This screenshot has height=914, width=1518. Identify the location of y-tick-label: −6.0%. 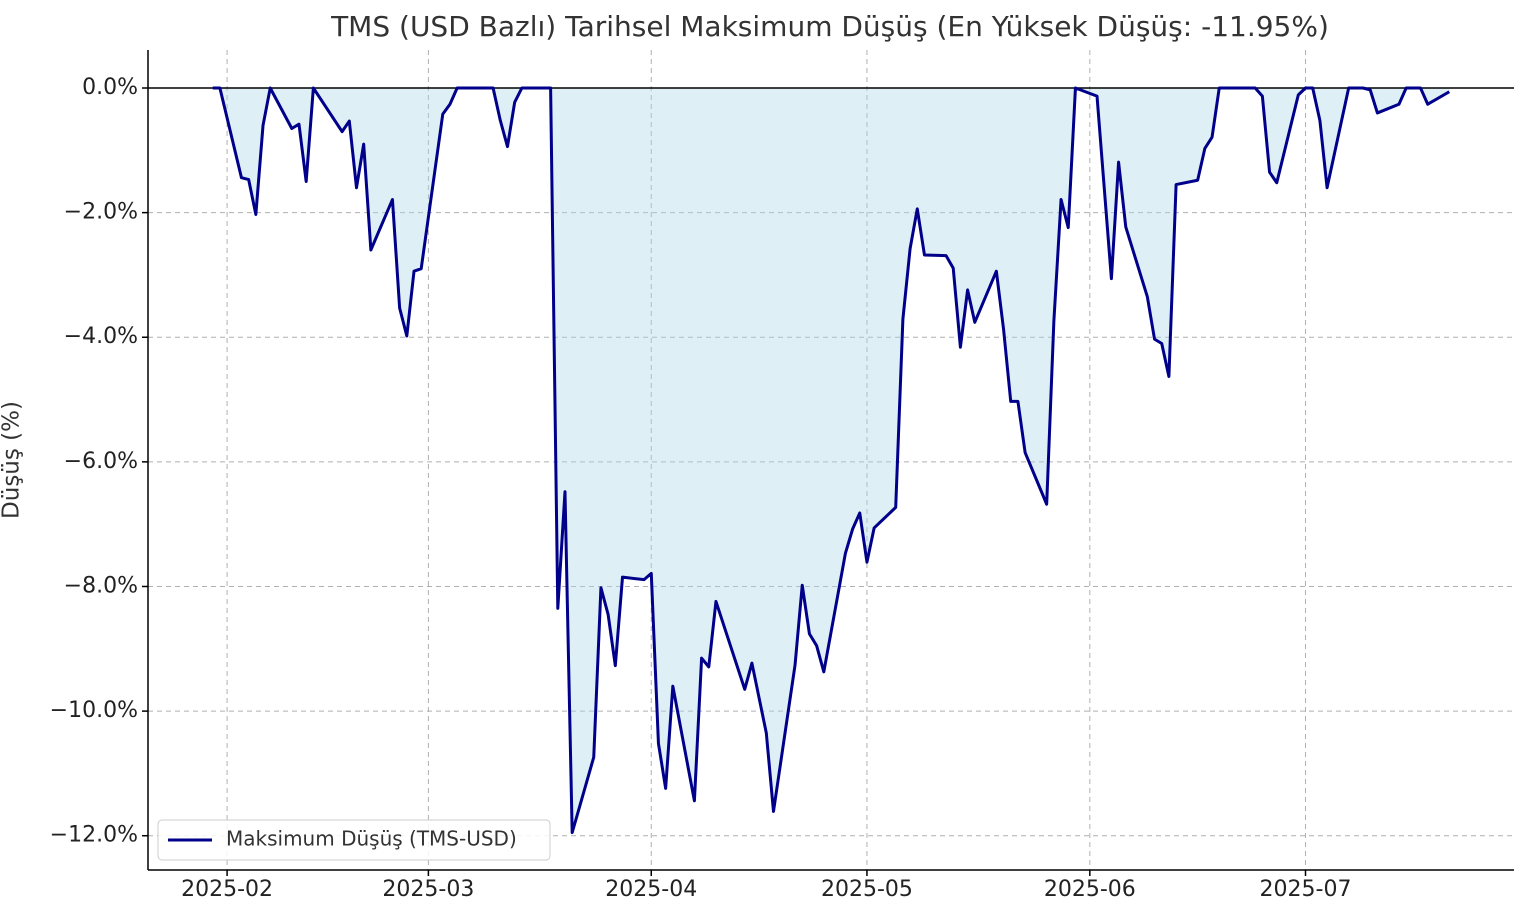
(101, 461).